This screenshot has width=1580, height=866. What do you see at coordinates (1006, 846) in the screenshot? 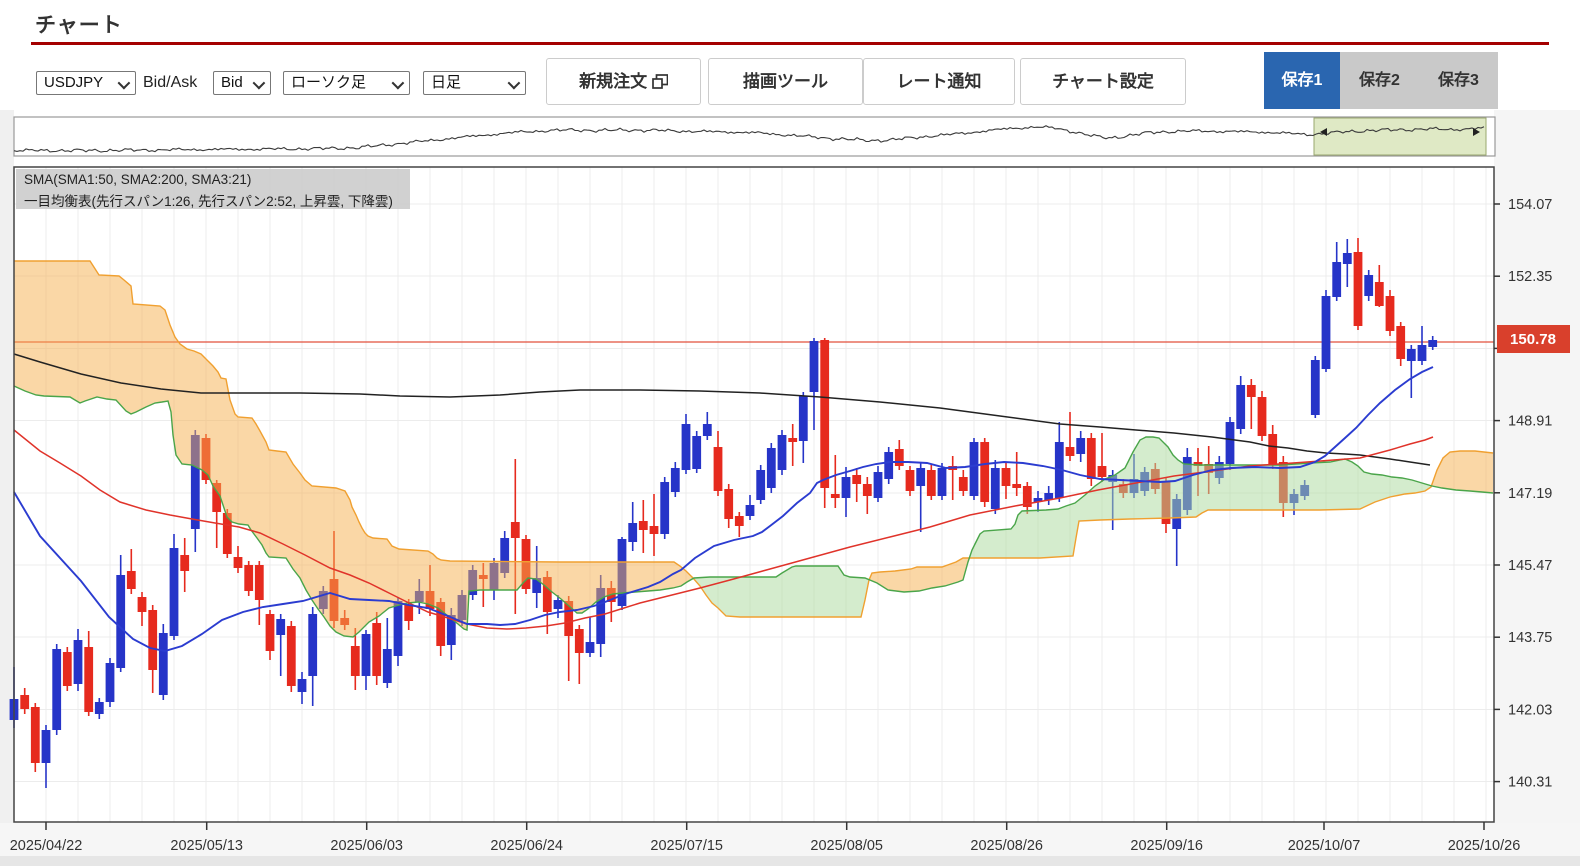
I see `svg-text: 2025/08/26` at bounding box center [1006, 846].